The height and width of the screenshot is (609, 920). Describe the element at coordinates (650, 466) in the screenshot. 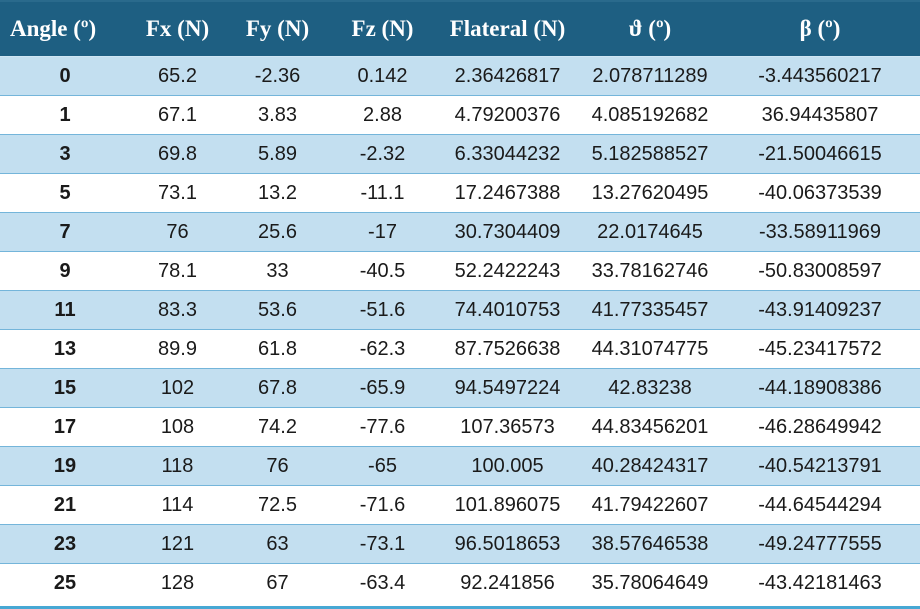

I see `value-cell: 40.28424317` at that location.